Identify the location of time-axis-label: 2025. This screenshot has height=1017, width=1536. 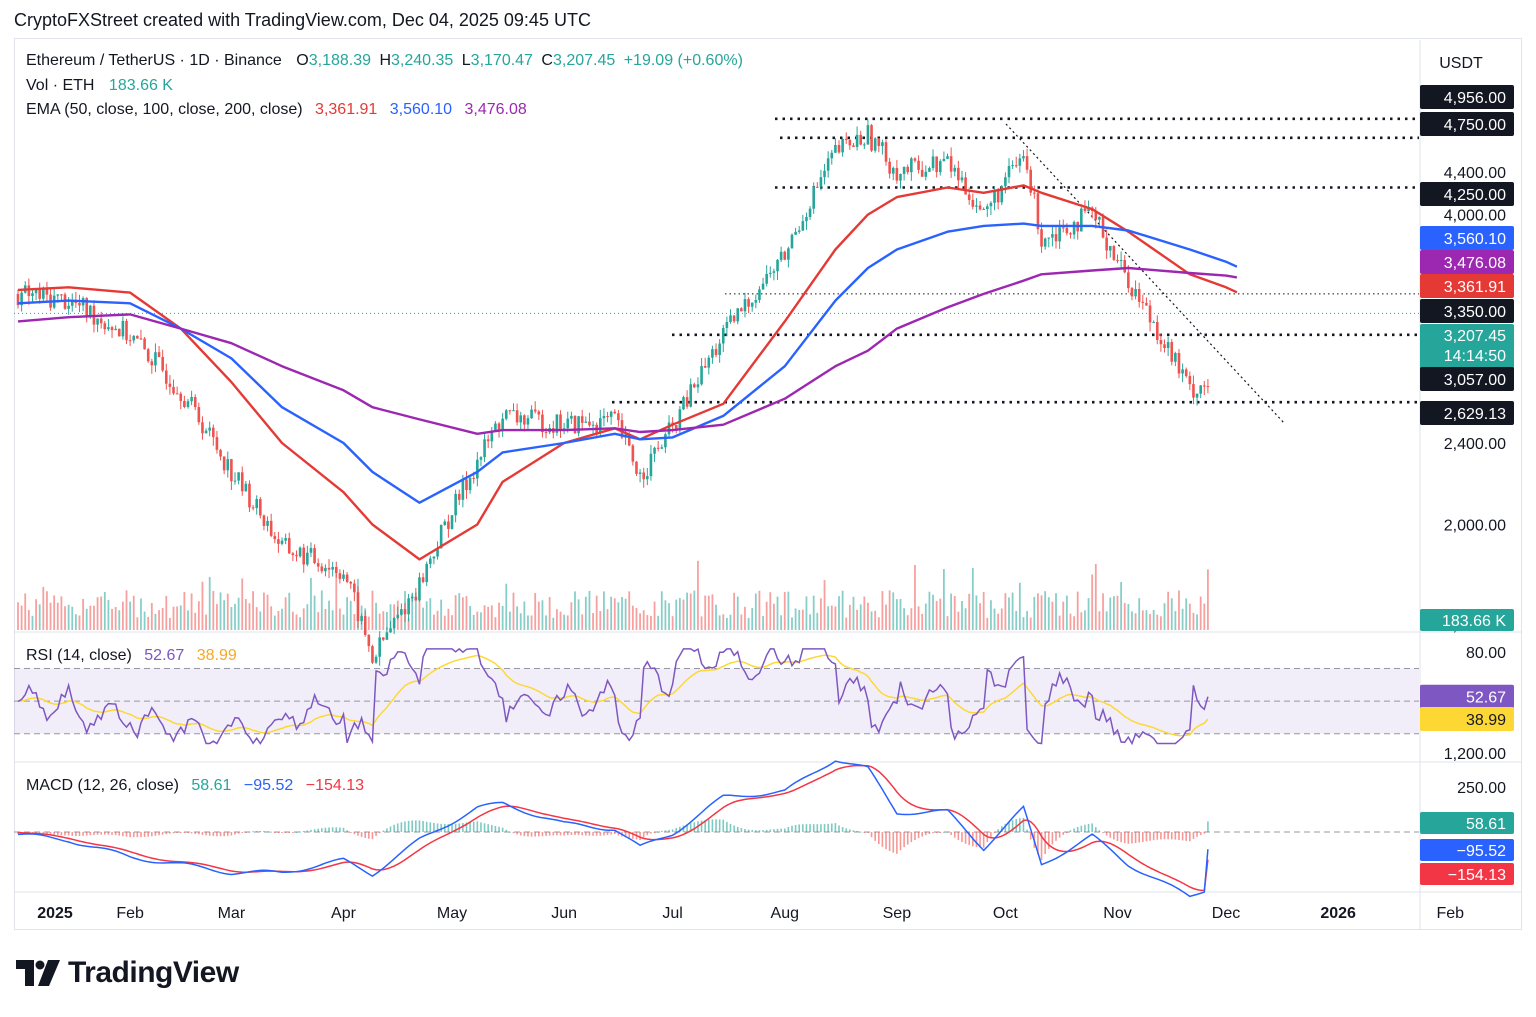
(55, 913).